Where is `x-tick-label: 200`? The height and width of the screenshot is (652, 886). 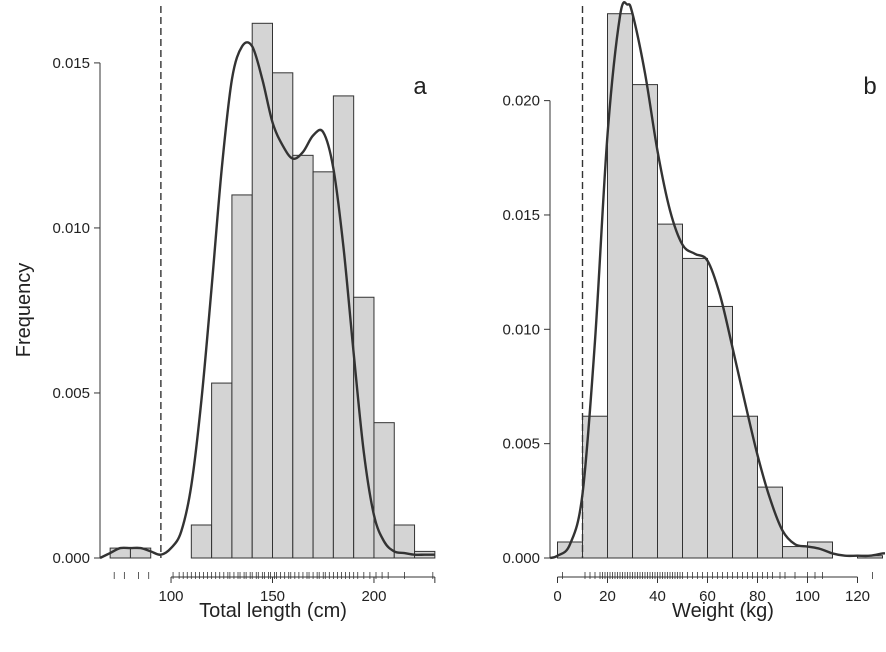 x-tick-label: 200 is located at coordinates (373, 596).